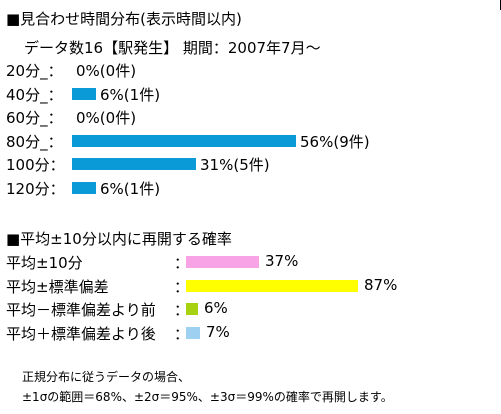 The height and width of the screenshot is (414, 501). I want to click on category-label: 120分：, so click(35, 188).